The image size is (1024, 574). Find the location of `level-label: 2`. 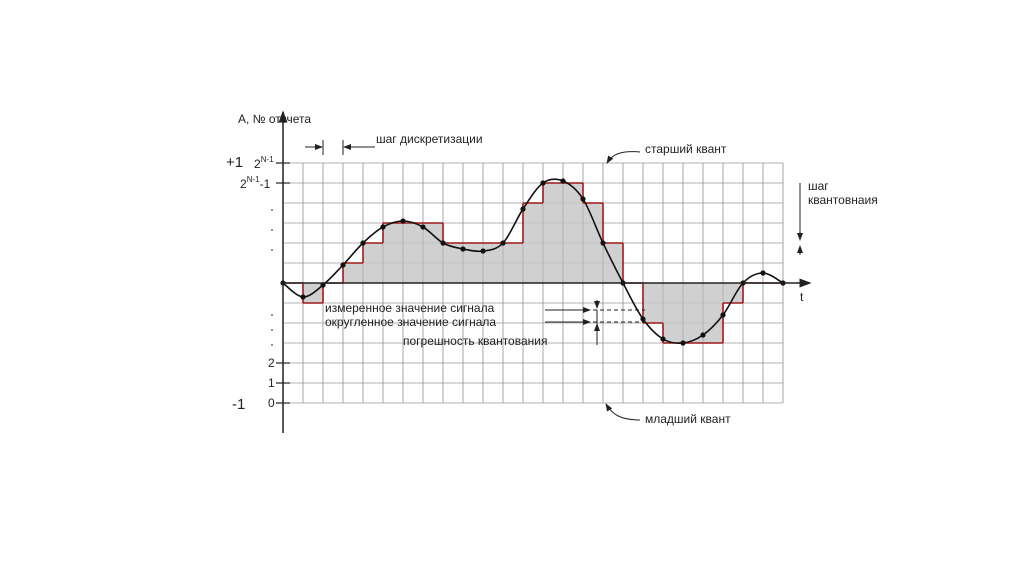

level-label: 2 is located at coordinates (271, 363).